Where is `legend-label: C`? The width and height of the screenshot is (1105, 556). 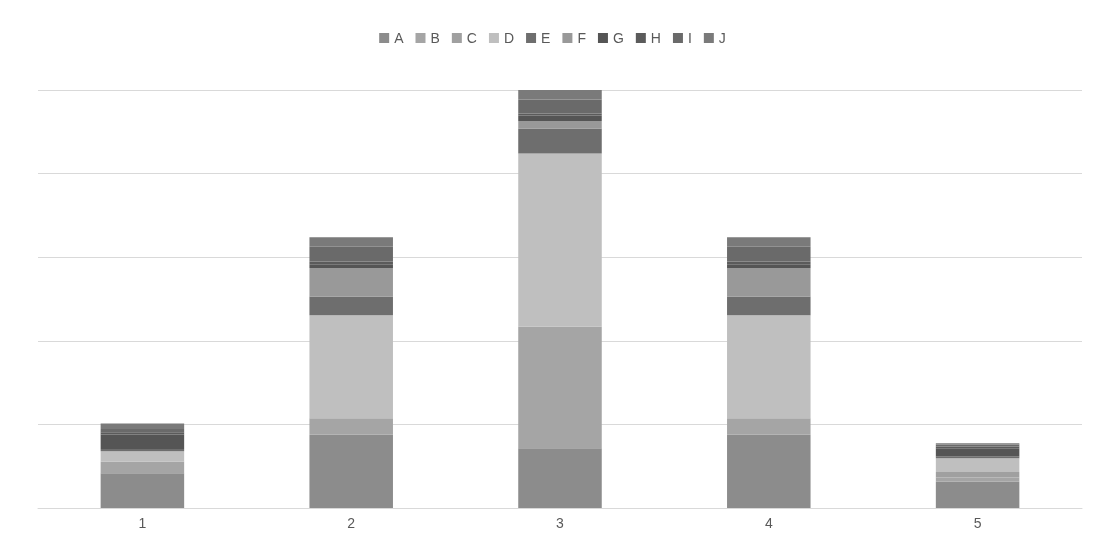
legend-label: C is located at coordinates (471, 38).